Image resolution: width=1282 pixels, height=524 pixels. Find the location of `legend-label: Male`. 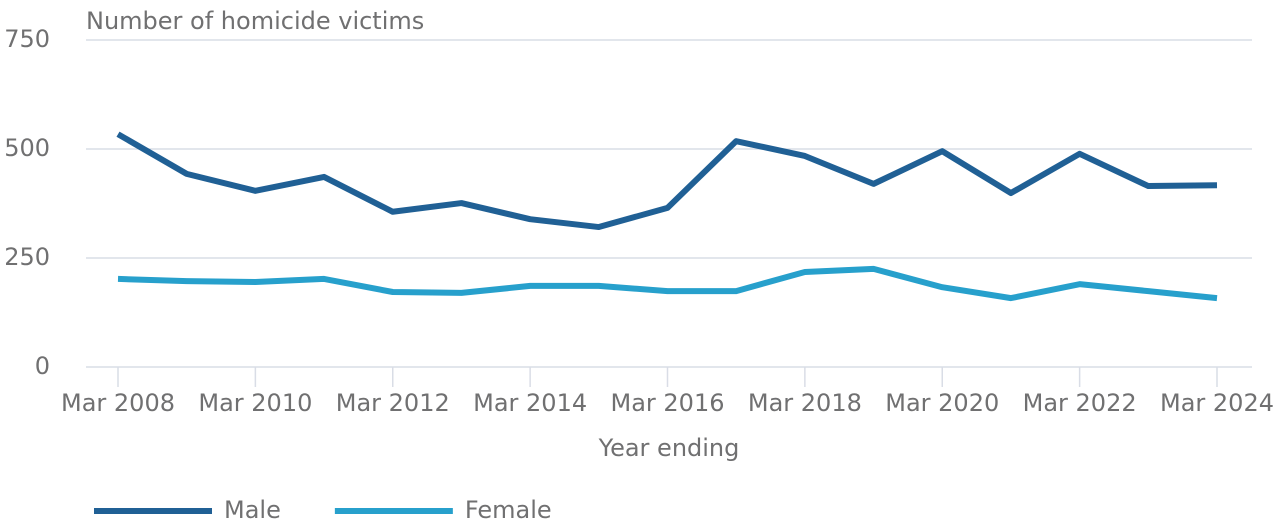

legend-label: Male is located at coordinates (252, 510).